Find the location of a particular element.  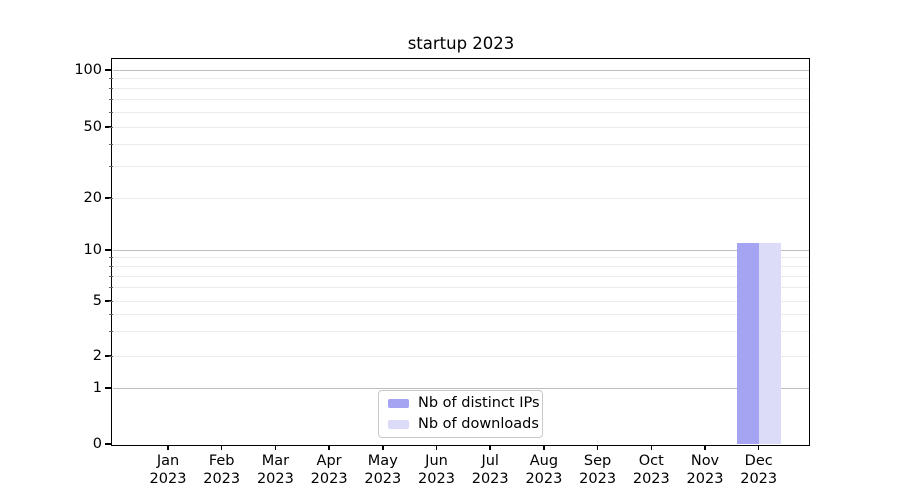

x-tick-label: Jan 2023 is located at coordinates (168, 470).